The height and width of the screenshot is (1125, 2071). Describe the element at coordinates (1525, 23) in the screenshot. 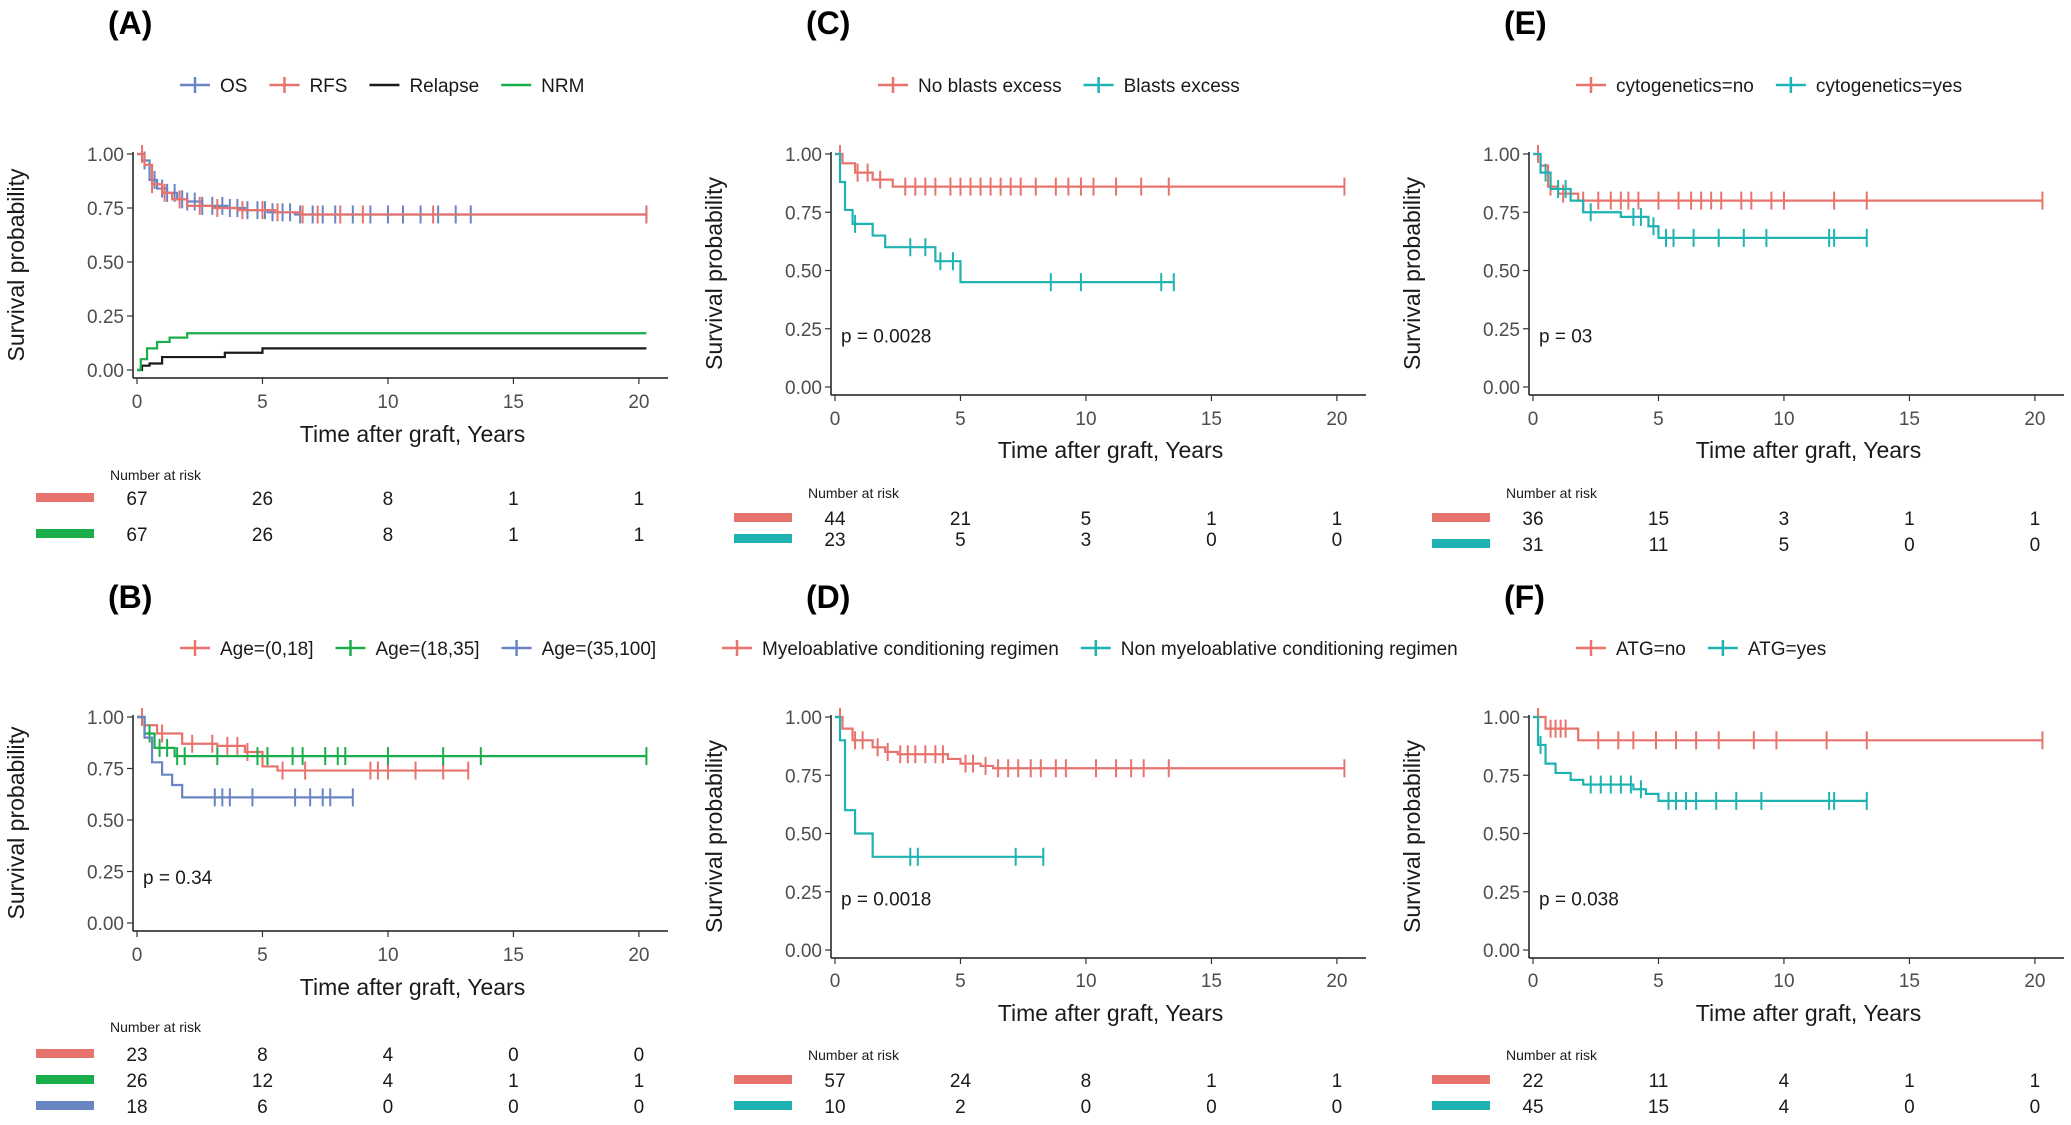

I see `panel-label: (E)` at that location.